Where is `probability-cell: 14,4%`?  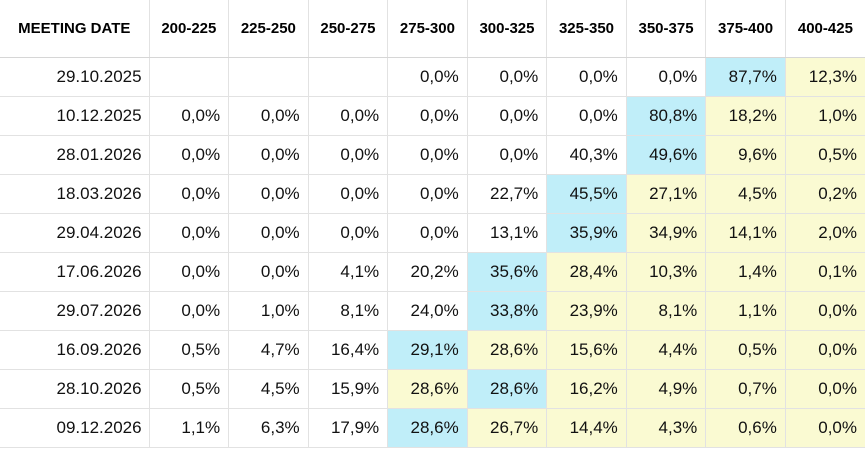 probability-cell: 14,4% is located at coordinates (586, 428).